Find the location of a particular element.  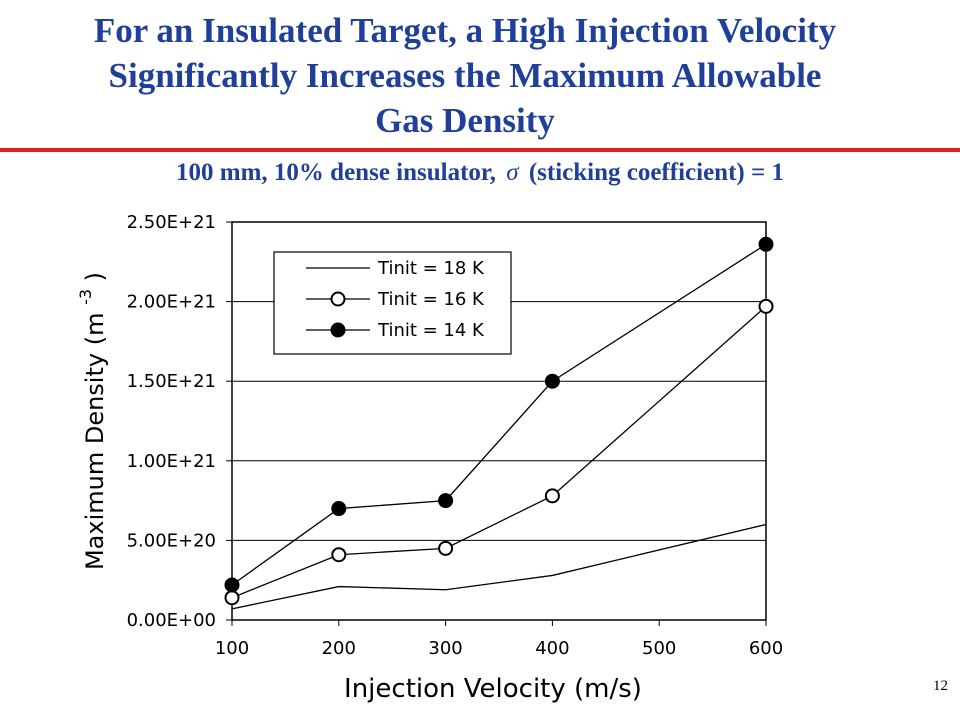

title-line-3: Gas Density is located at coordinates (465, 120).